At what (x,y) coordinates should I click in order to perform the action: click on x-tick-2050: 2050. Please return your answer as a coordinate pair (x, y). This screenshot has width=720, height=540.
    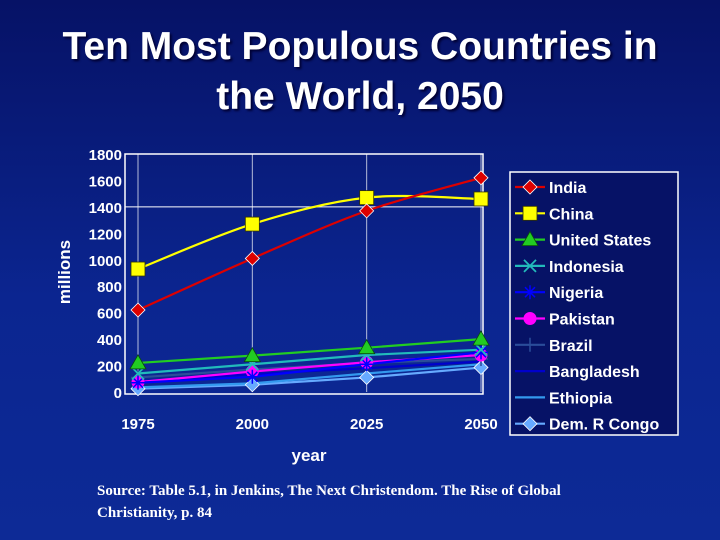
    Looking at the image, I should click on (480, 424).